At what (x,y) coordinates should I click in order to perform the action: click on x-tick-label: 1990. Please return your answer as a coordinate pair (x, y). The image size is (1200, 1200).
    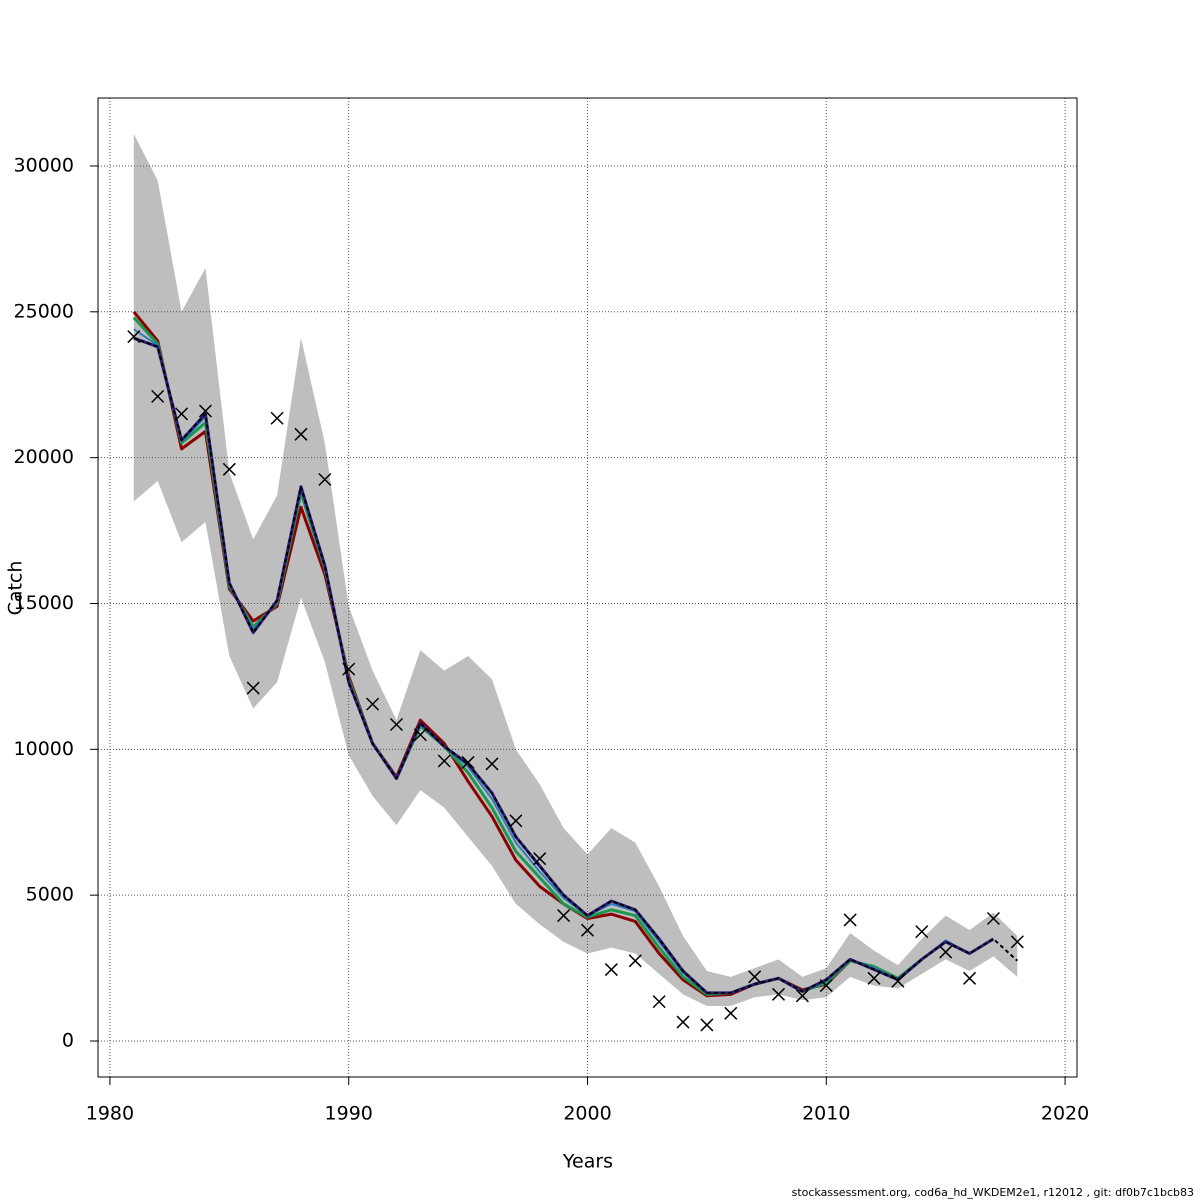
    Looking at the image, I should click on (349, 1114).